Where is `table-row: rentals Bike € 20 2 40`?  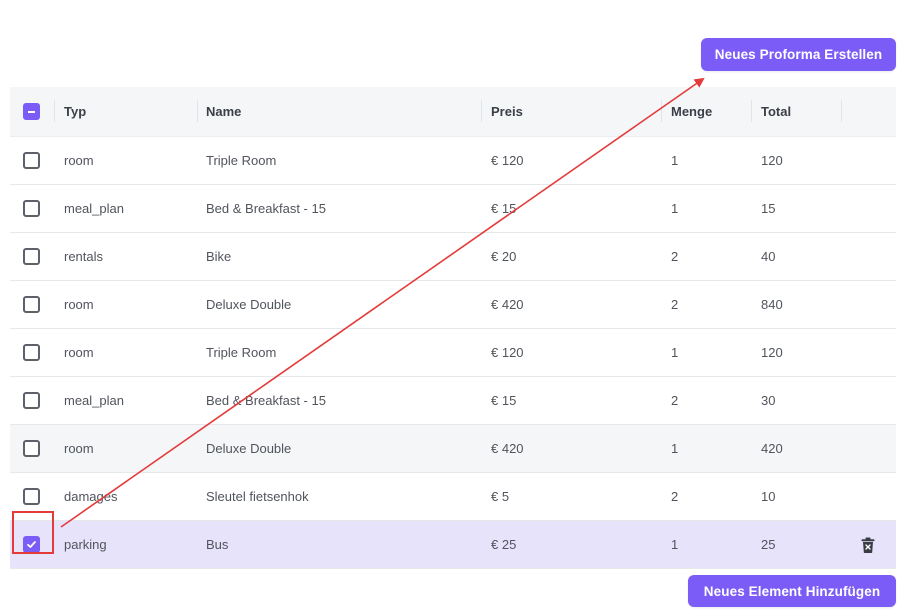 table-row: rentals Bike € 20 2 40 is located at coordinates (453, 257).